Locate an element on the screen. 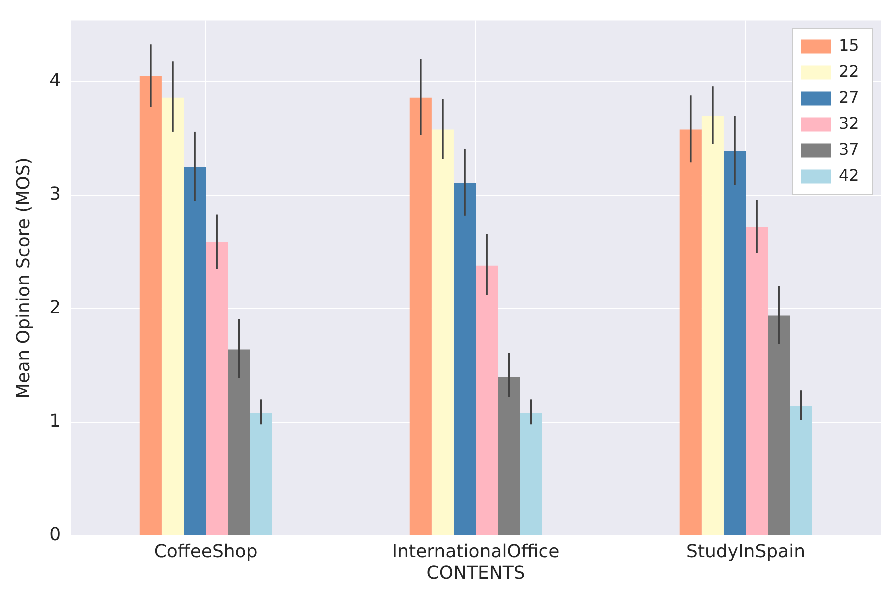 The width and height of the screenshot is (893, 593). y-tick-label: 0 is located at coordinates (56, 535).